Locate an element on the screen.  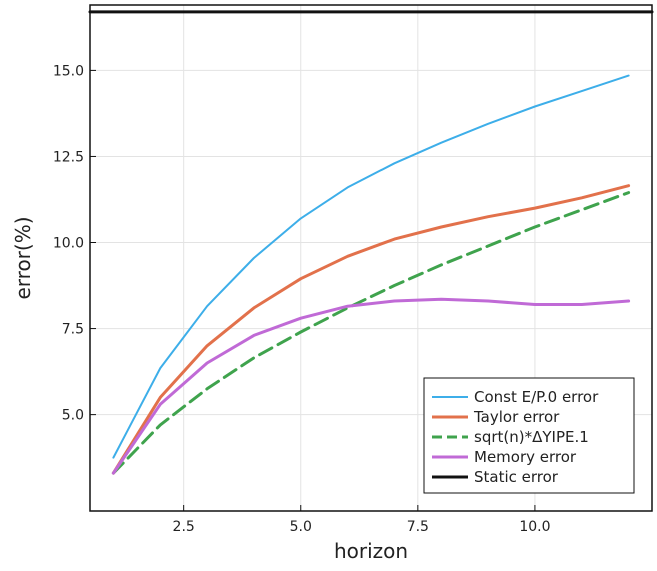
legend-label-3: Memory error is located at coordinates (525, 457).